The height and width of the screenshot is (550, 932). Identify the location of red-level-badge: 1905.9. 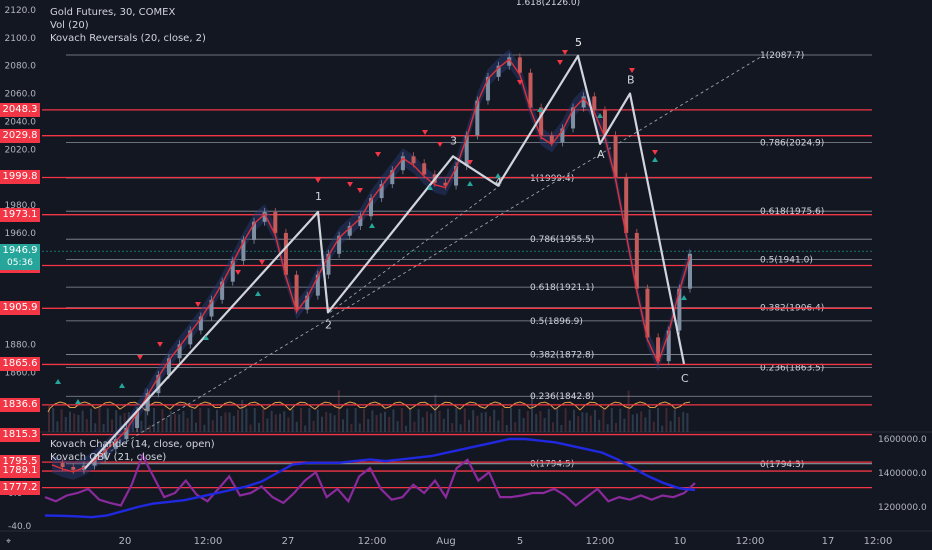
(20, 308).